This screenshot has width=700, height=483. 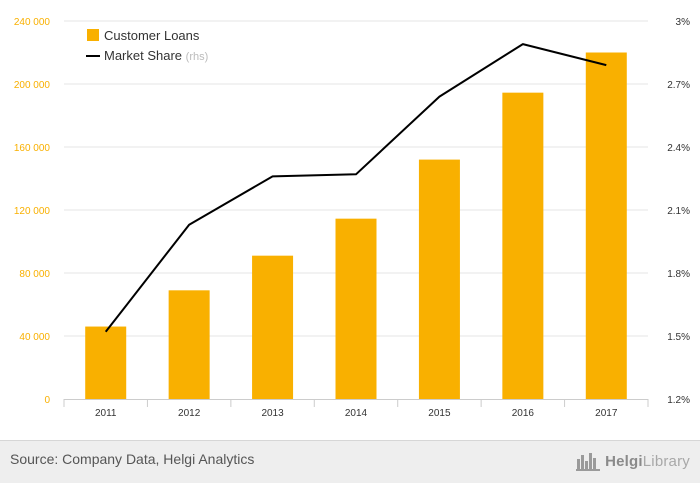 I want to click on x-tick-label: 2016, so click(x=523, y=413).